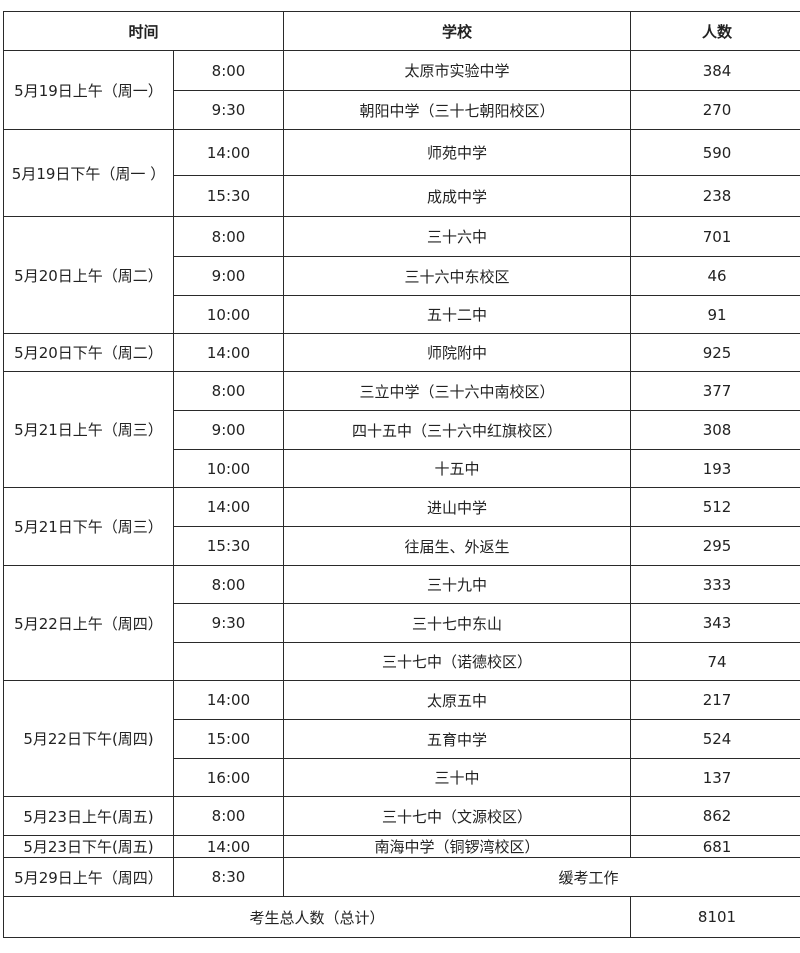 The image size is (800, 953). I want to click on count-cell: 137, so click(715, 777).